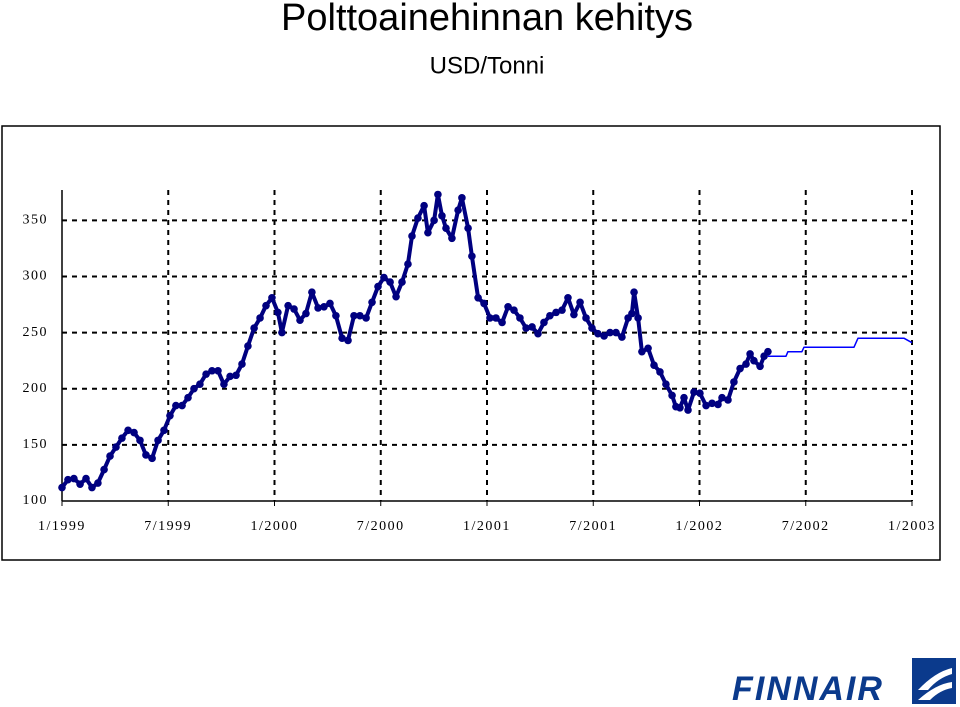 This screenshot has height=707, width=960. I want to click on x-tick-label: 7/1999, so click(168, 526).